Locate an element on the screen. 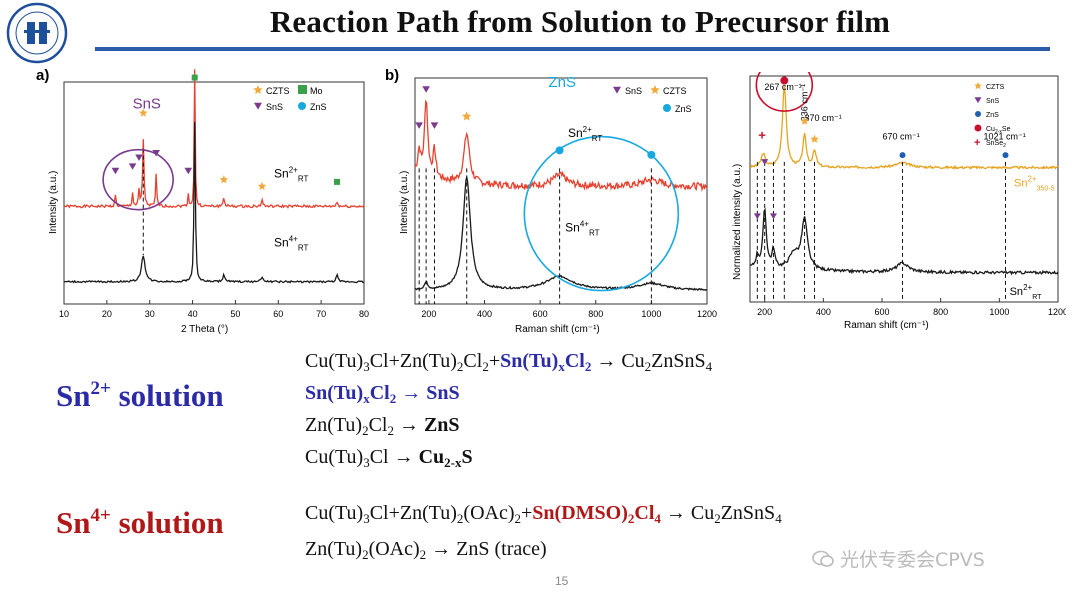 This screenshot has width=1080, height=608. legend-label: CZTS is located at coordinates (995, 87).